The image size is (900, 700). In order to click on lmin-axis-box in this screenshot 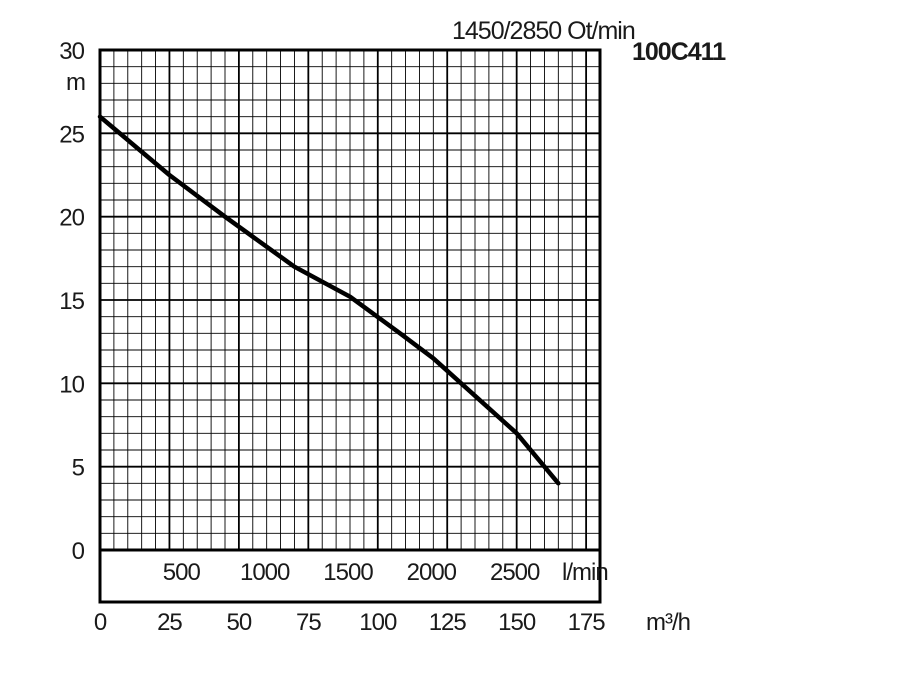, I will do `click(350, 576)`.